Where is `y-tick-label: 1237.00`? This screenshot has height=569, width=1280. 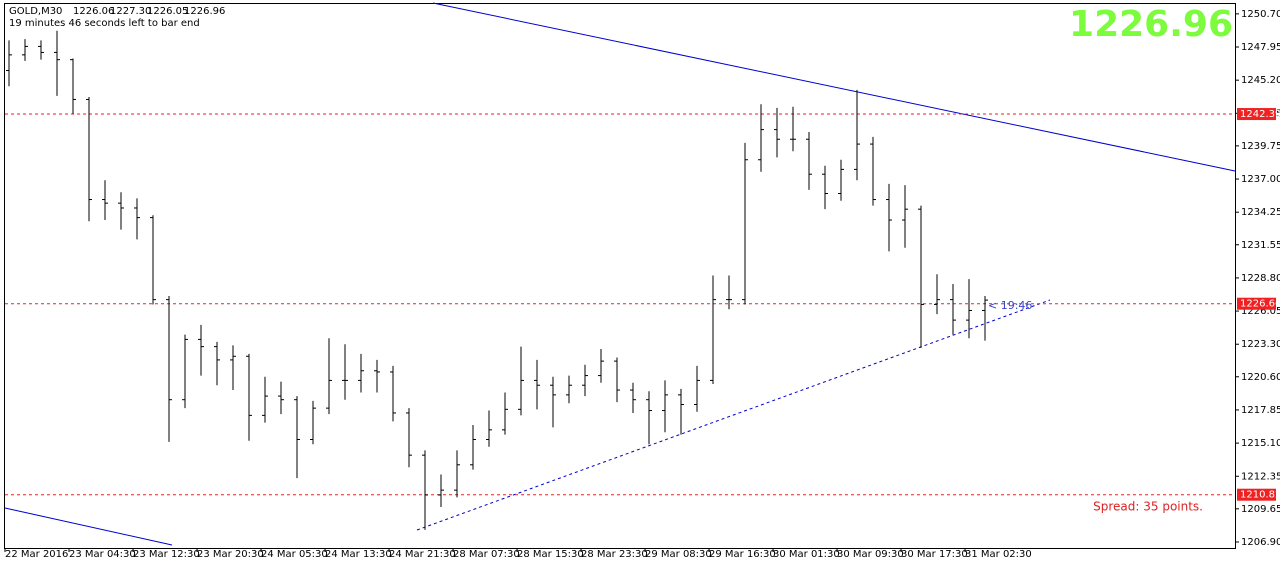
y-tick-label: 1237.00 is located at coordinates (1260, 179).